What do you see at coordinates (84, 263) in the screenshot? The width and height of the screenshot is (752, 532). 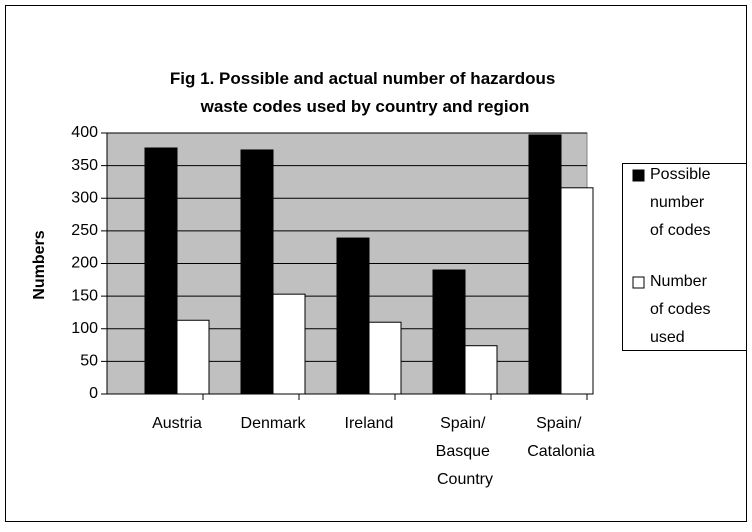 I see `y-tick-label: 200` at bounding box center [84, 263].